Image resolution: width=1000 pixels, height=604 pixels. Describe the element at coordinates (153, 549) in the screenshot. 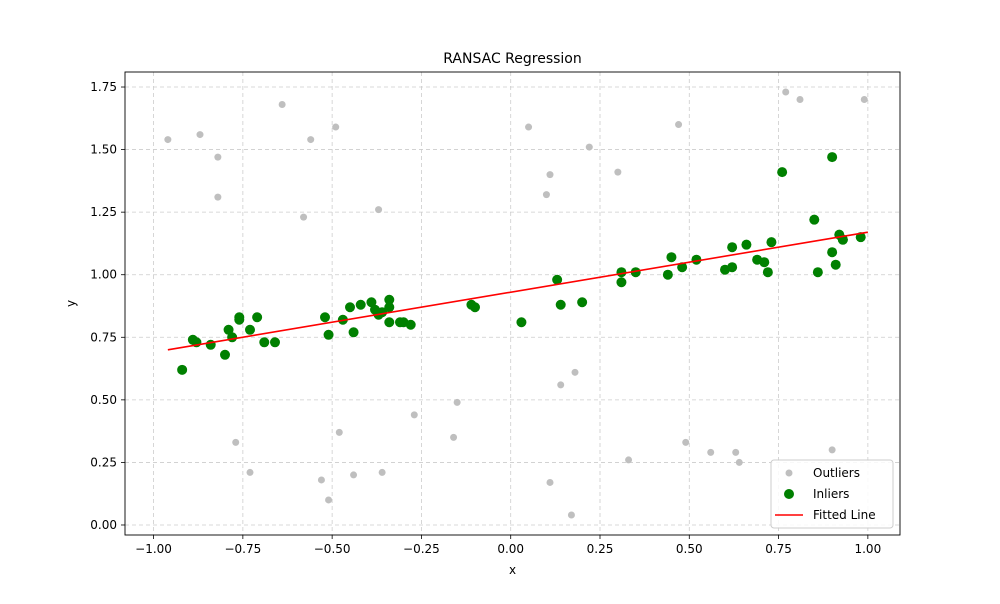

I see `x-tick-label: −1.00` at that location.